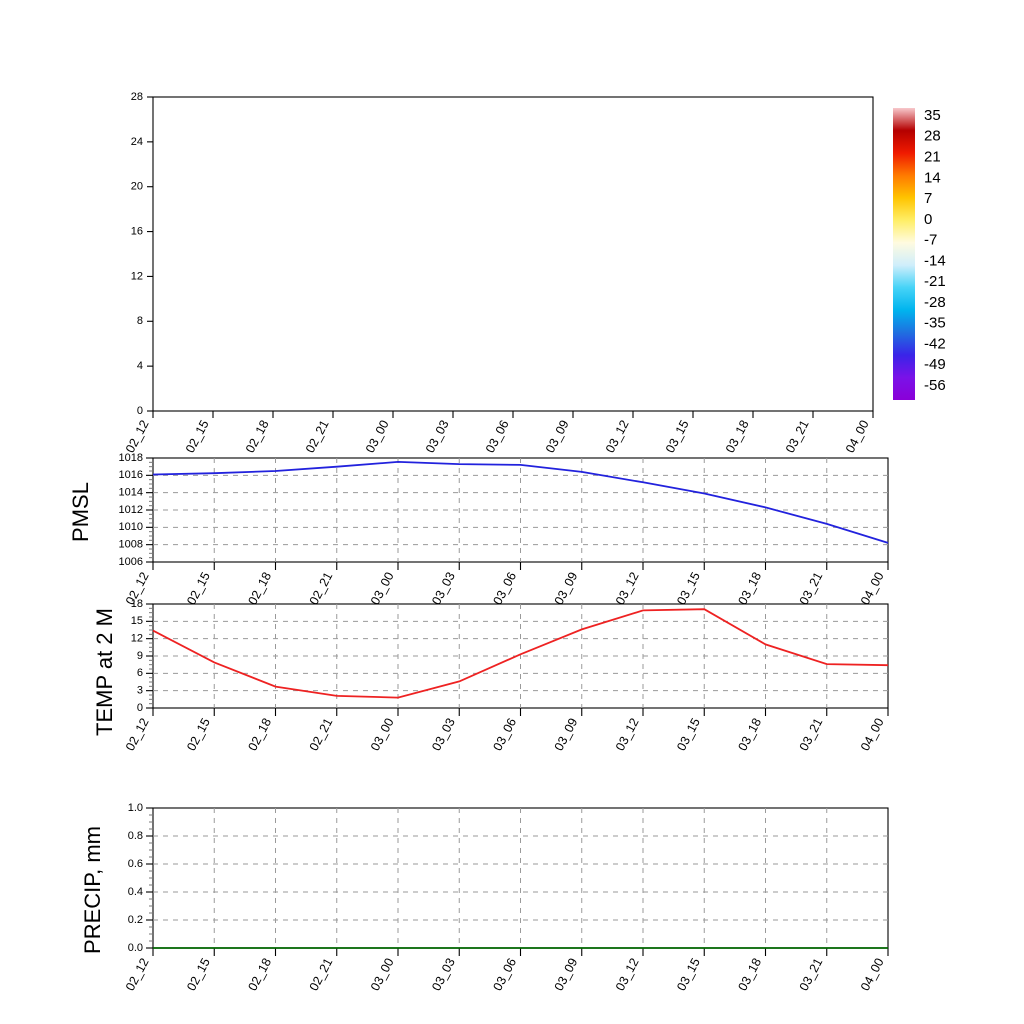 The height and width of the screenshot is (1024, 1024). What do you see at coordinates (131, 510) in the screenshot?
I see `ytick-label: 1012` at bounding box center [131, 510].